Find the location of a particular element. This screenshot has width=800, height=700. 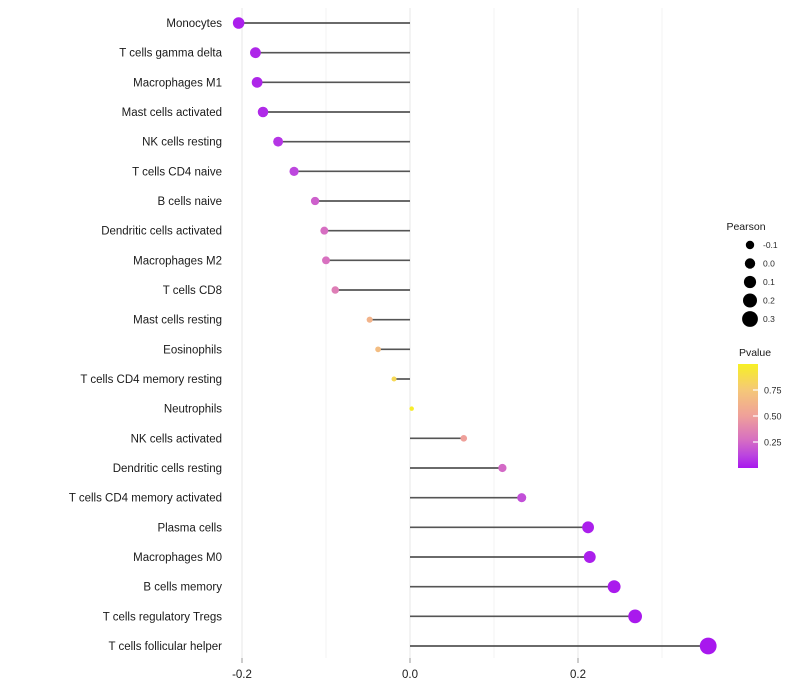

y-axis-label: T cells regulatory Tregs is located at coordinates (163, 617).